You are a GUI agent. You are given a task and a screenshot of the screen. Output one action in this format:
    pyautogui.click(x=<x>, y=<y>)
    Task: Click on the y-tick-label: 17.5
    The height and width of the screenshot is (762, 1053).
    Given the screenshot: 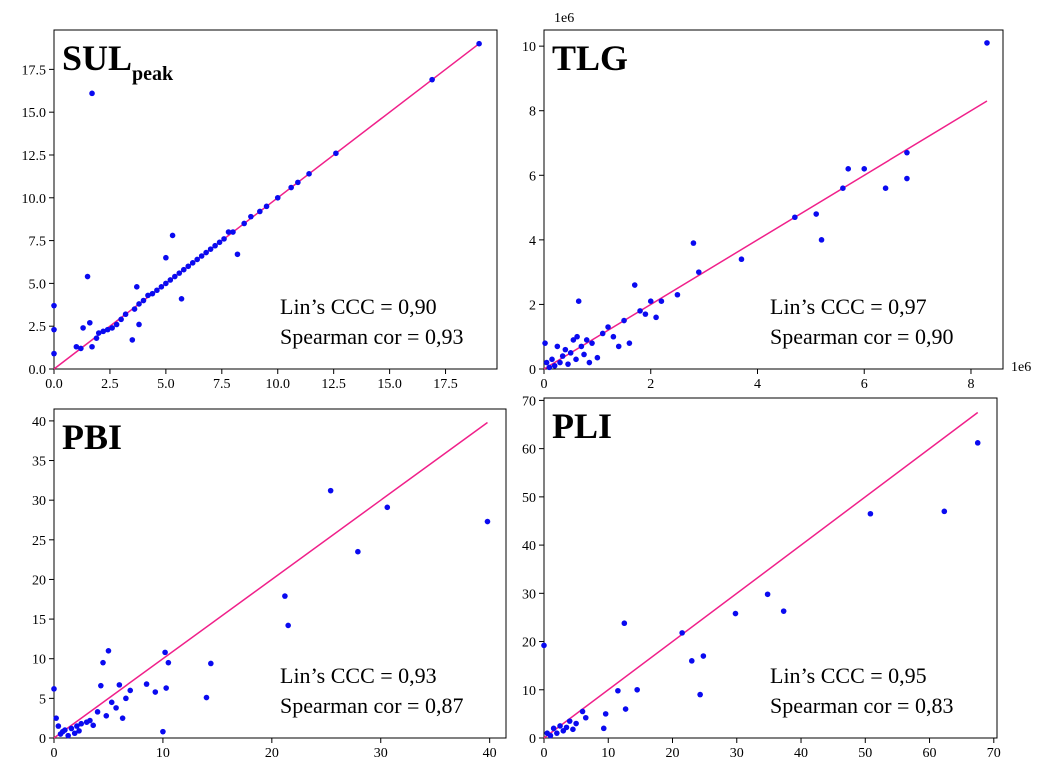 What is the action you would take?
    pyautogui.click(x=34, y=70)
    